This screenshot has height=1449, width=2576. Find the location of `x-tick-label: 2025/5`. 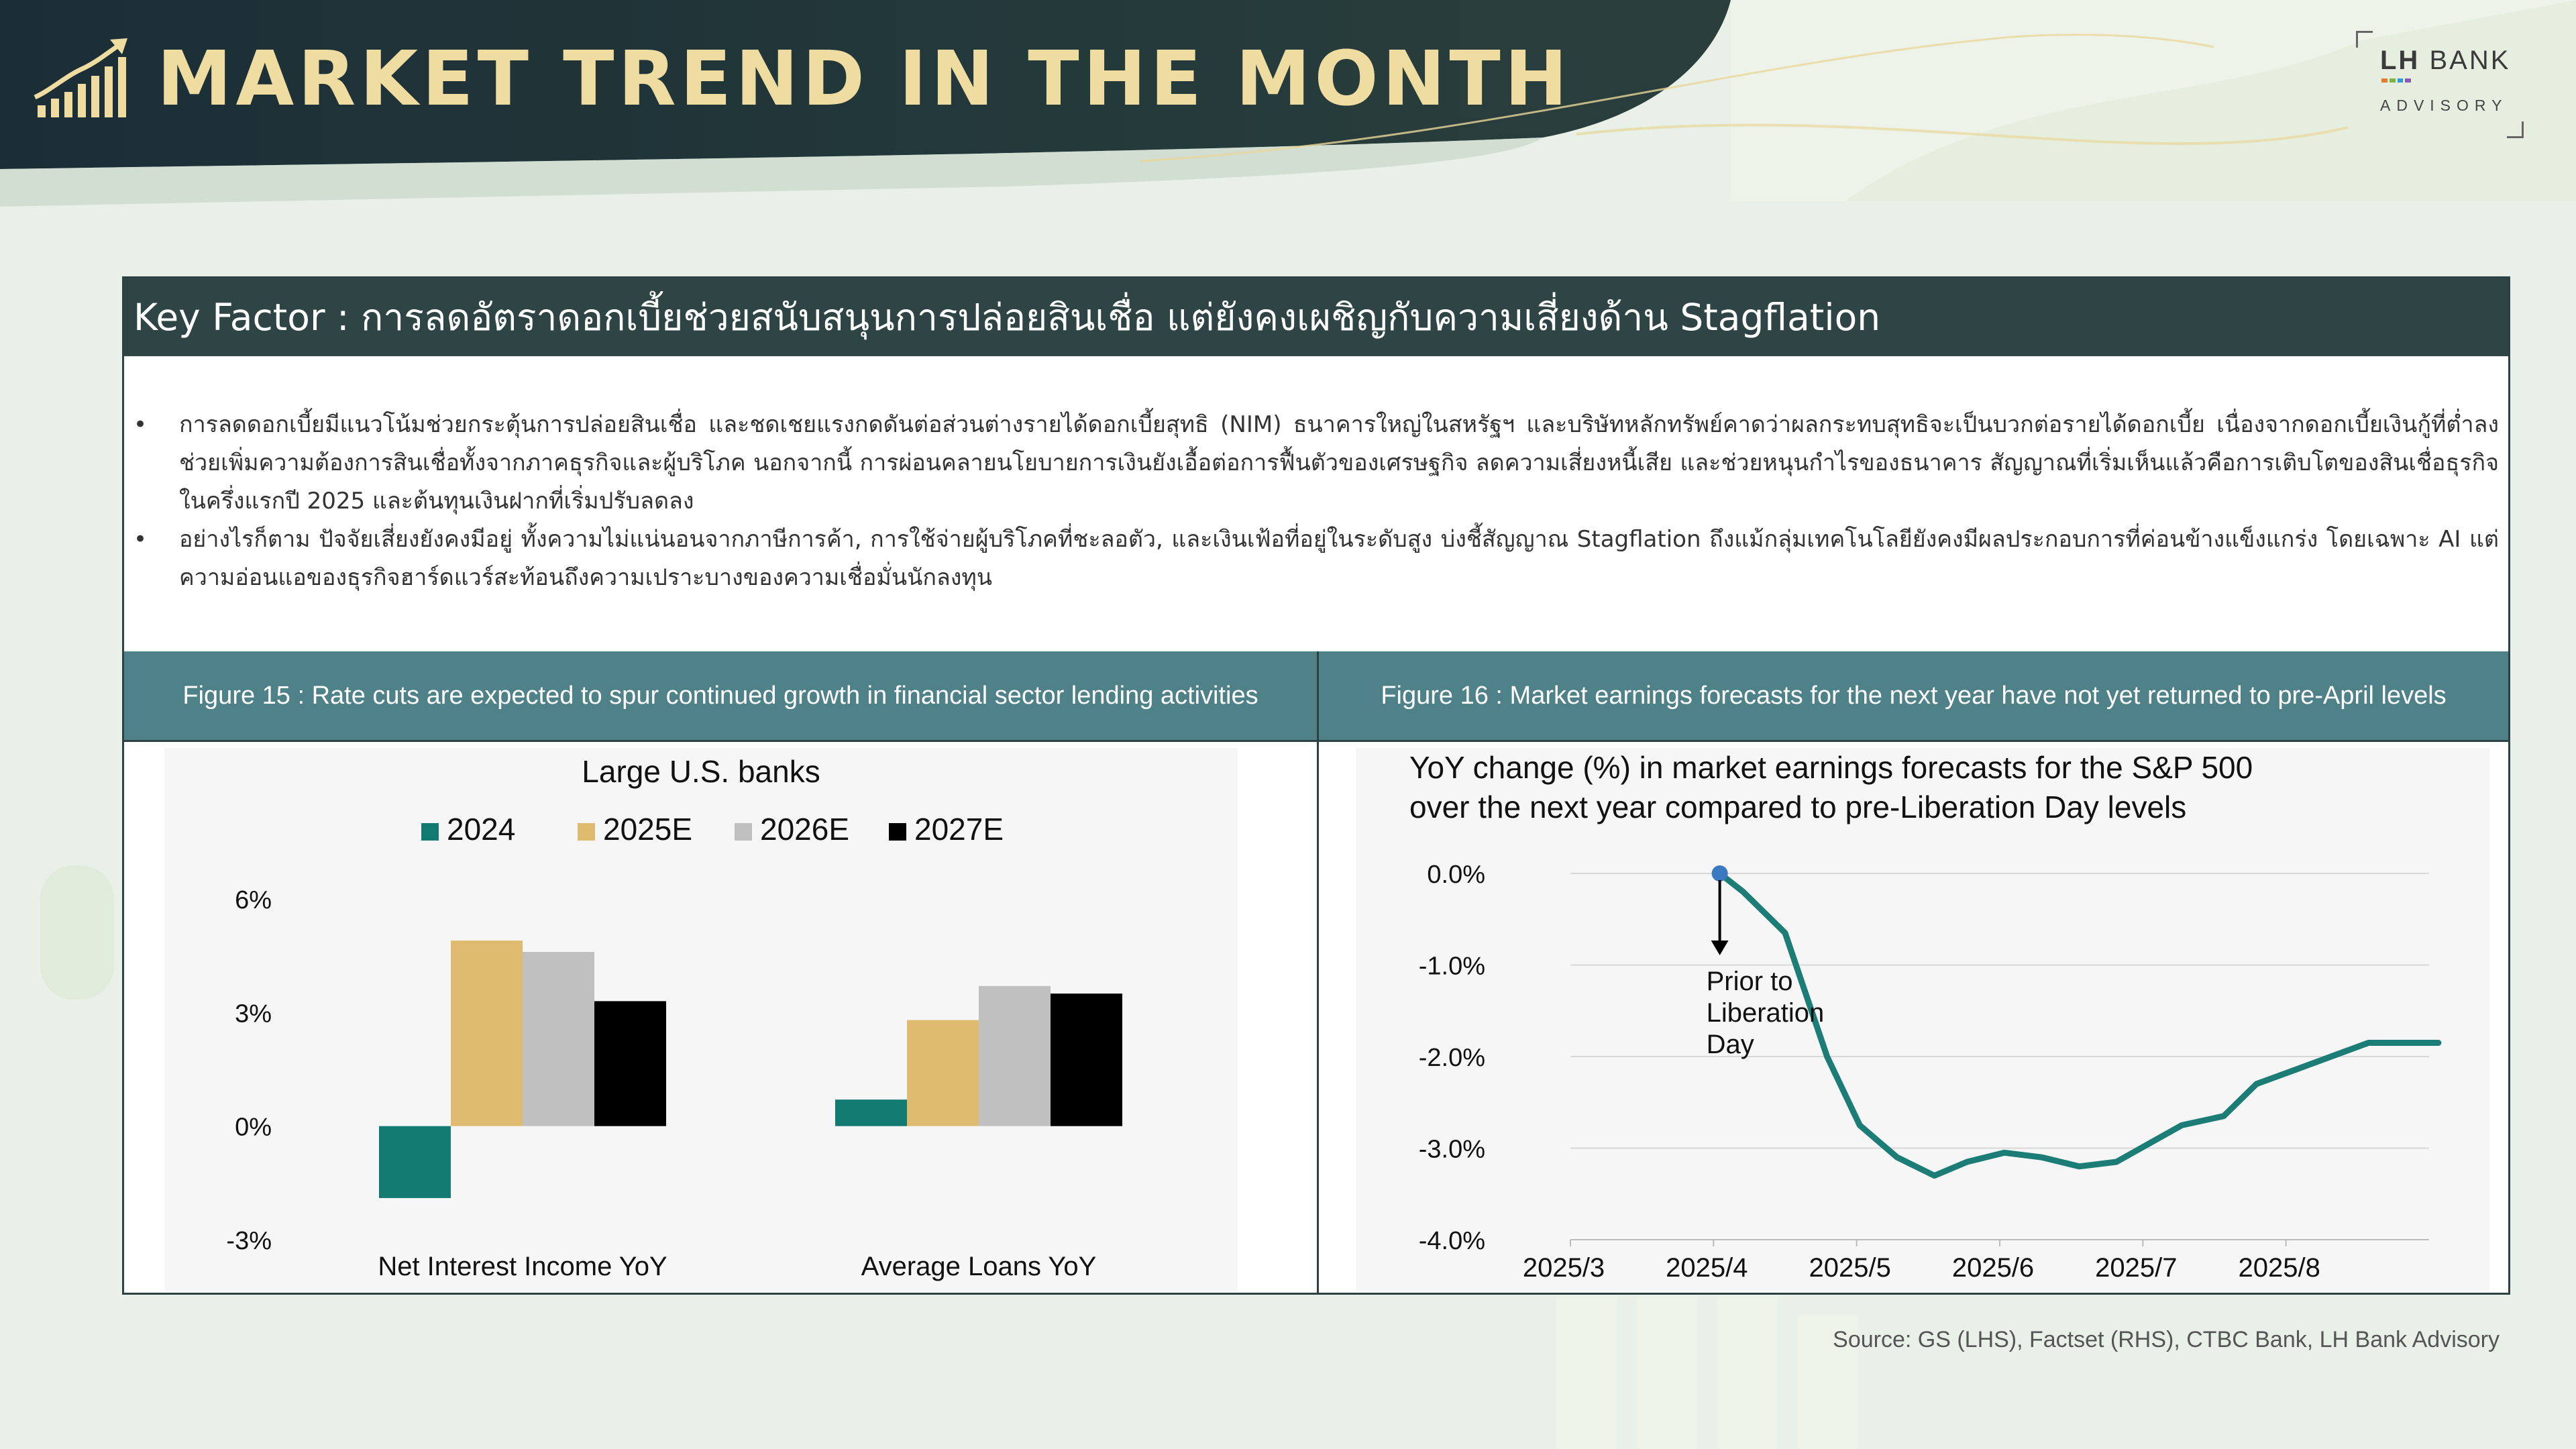

x-tick-label: 2025/5 is located at coordinates (1849, 1268).